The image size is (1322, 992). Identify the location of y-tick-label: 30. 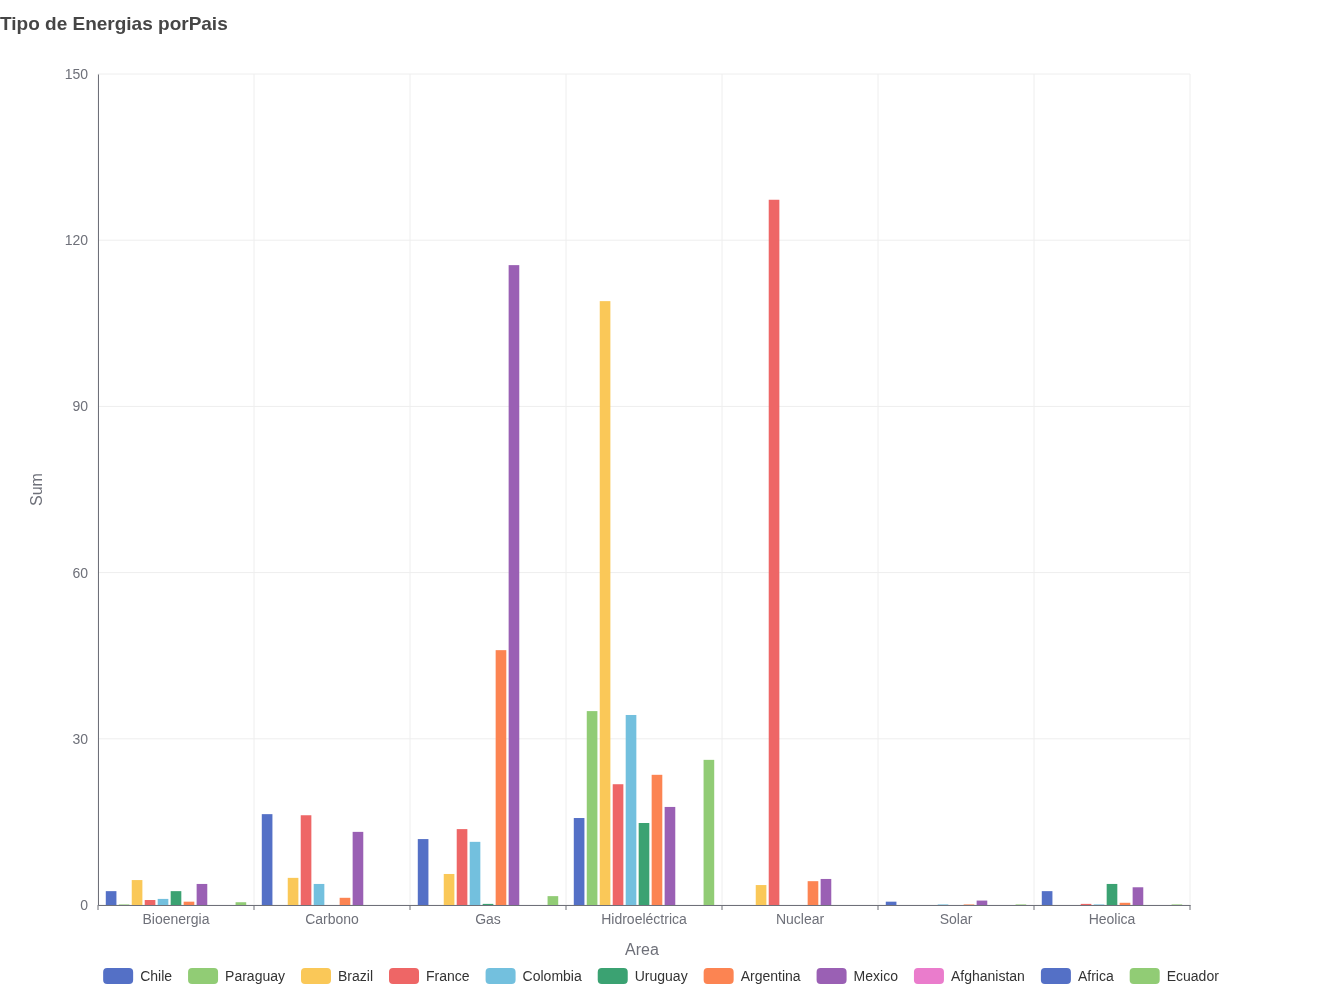
(80, 738).